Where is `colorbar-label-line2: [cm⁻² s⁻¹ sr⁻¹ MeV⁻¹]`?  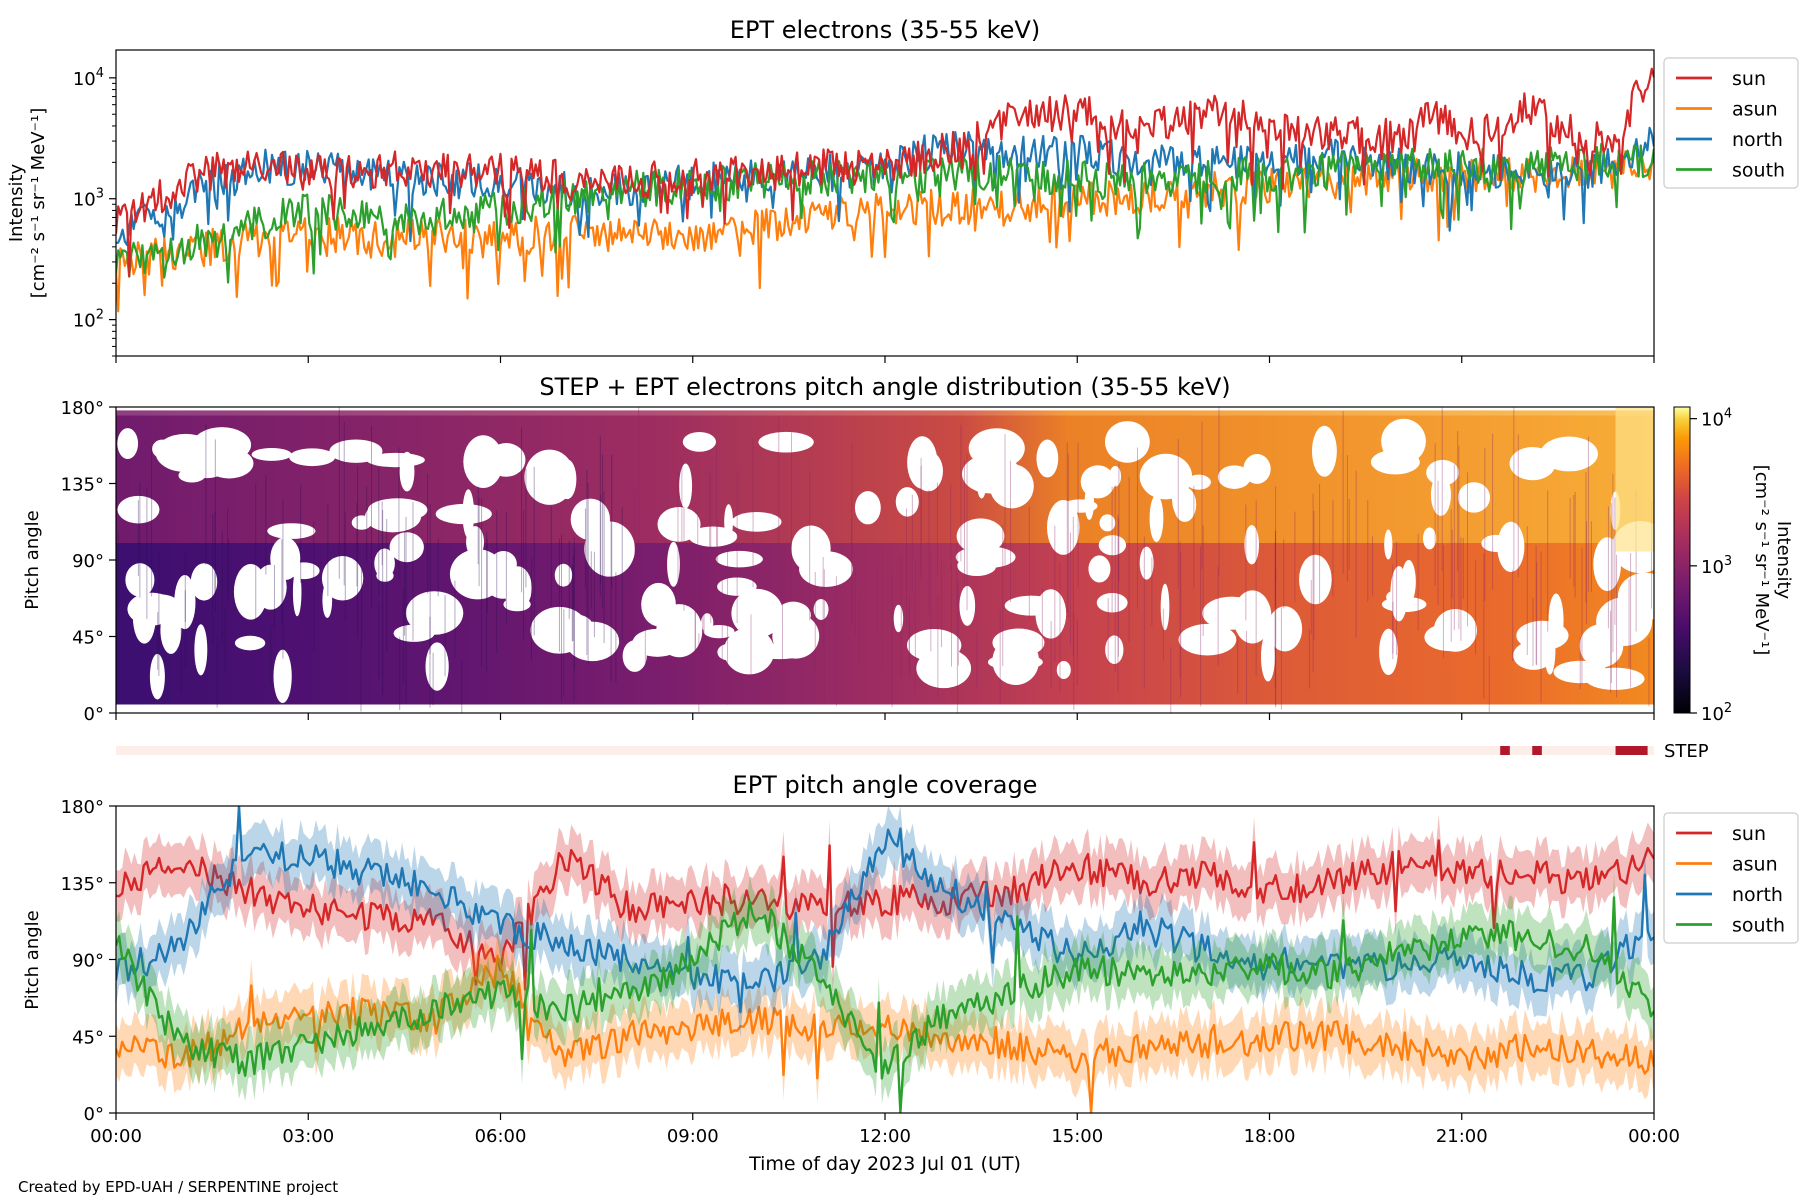 colorbar-label-line2: [cm⁻² s⁻¹ sr⁻¹ MeV⁻¹] is located at coordinates (1761, 560).